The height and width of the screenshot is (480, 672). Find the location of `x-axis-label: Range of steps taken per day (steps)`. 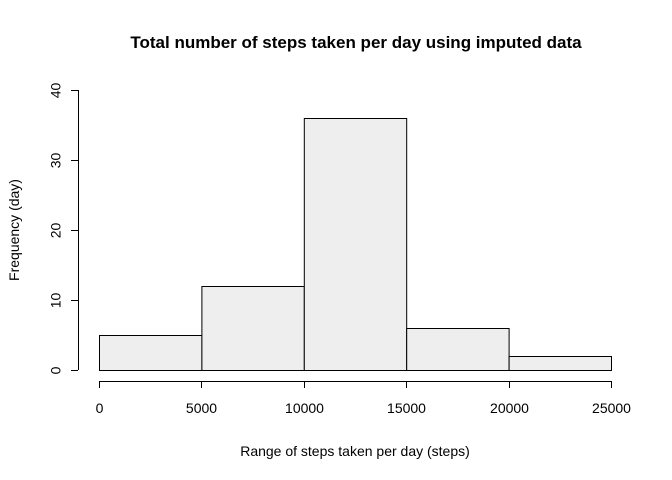

x-axis-label: Range of steps taken per day (steps) is located at coordinates (355, 451).